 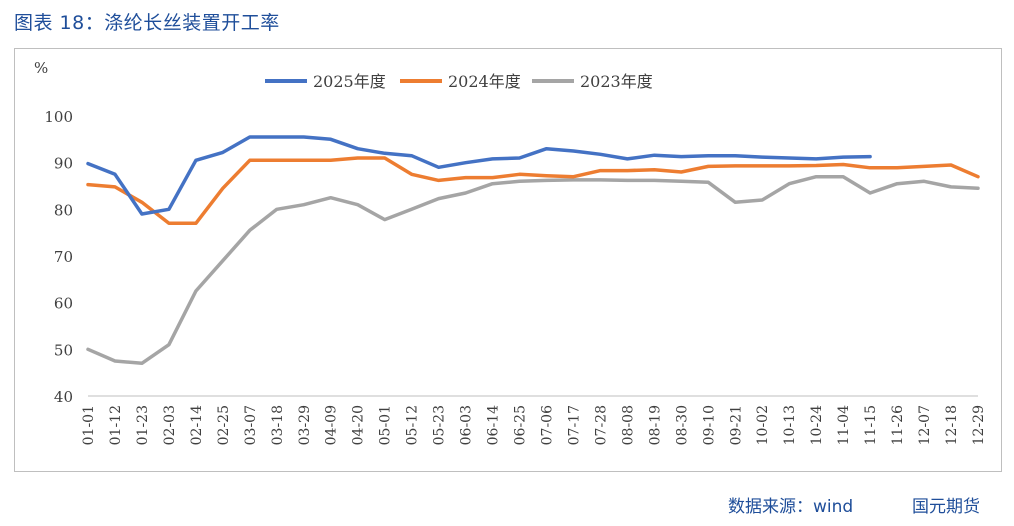 What do you see at coordinates (63, 210) in the screenshot?
I see `y-tick-label: 80` at bounding box center [63, 210].